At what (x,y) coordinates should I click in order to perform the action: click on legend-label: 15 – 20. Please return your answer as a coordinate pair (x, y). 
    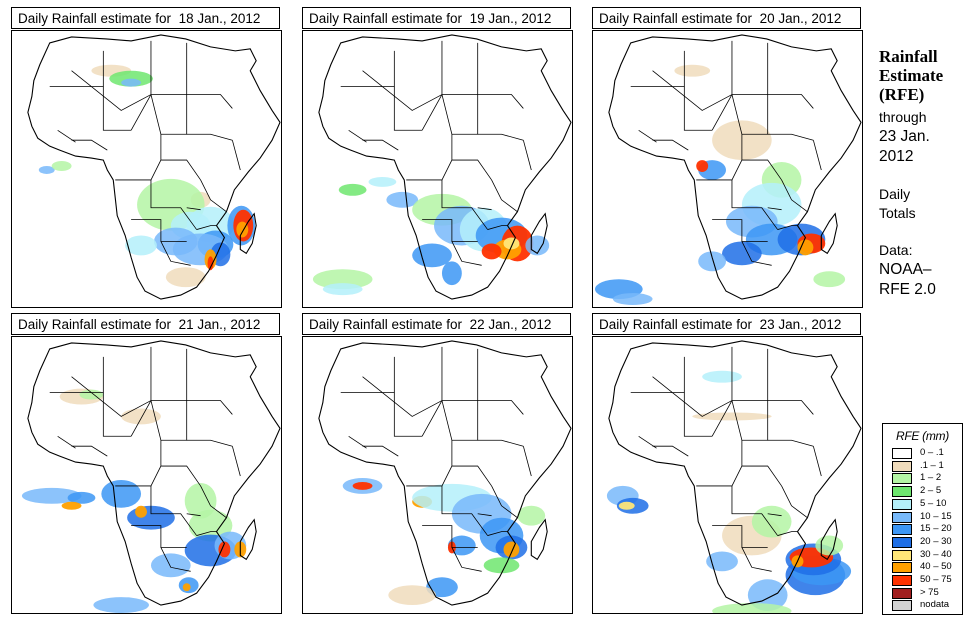
    Looking at the image, I should click on (936, 529).